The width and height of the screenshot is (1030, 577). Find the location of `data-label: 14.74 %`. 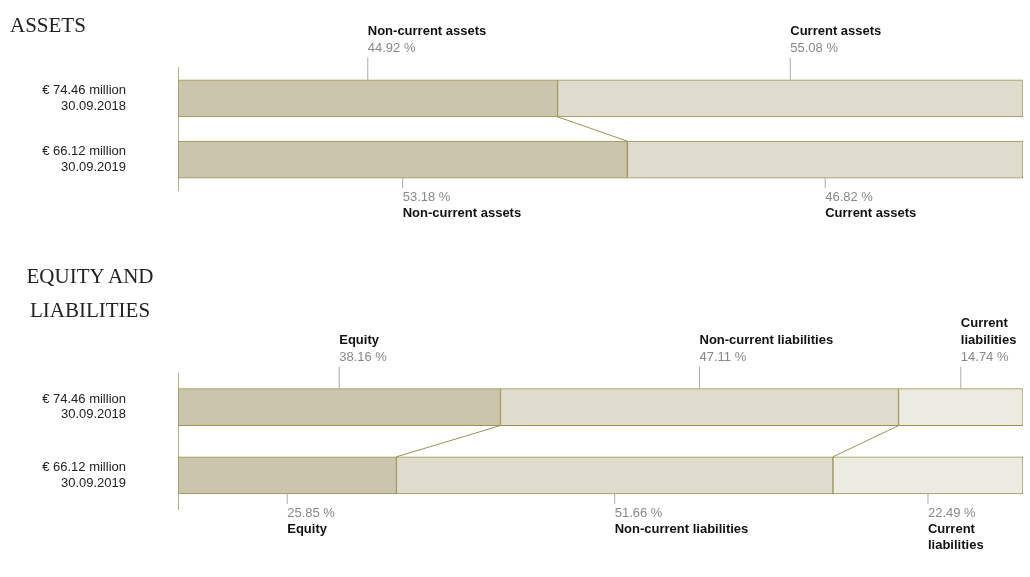

data-label: 14.74 % is located at coordinates (984, 356).